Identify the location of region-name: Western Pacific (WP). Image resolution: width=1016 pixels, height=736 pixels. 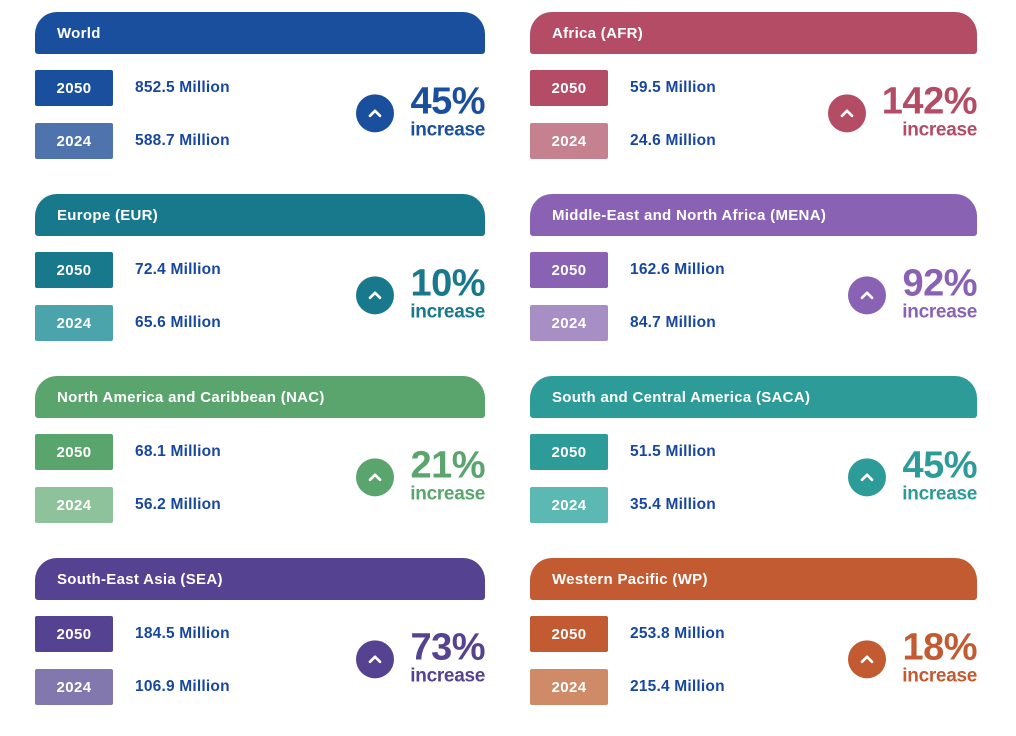
(630, 579).